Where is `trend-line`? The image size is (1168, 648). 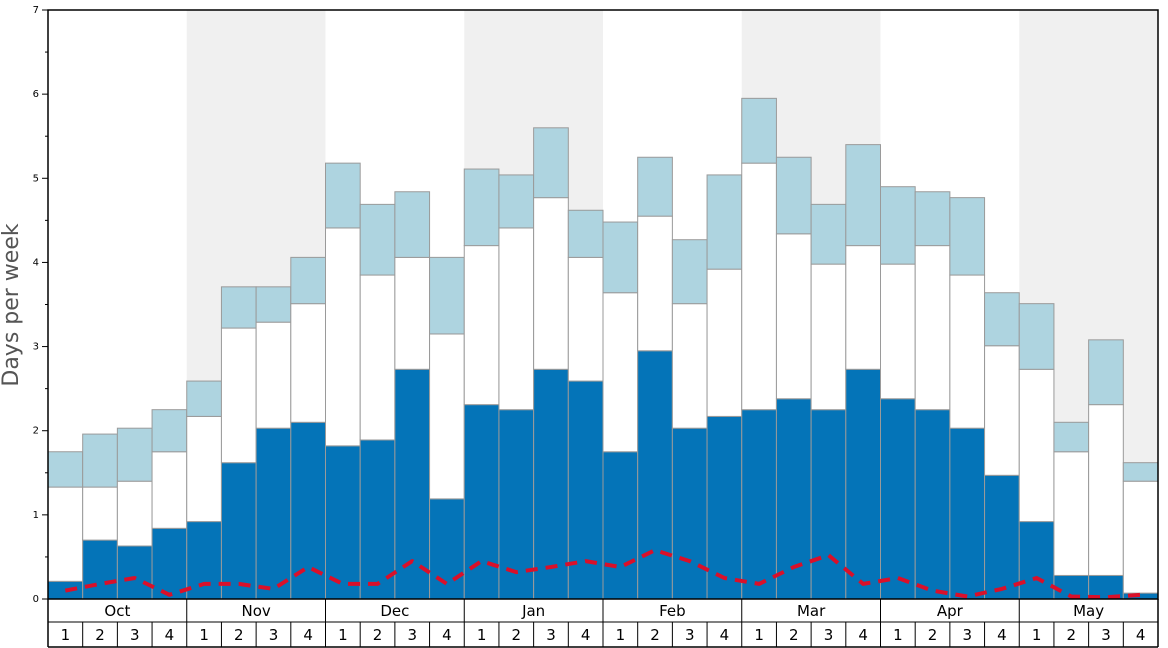 trend-line is located at coordinates (602, 574).